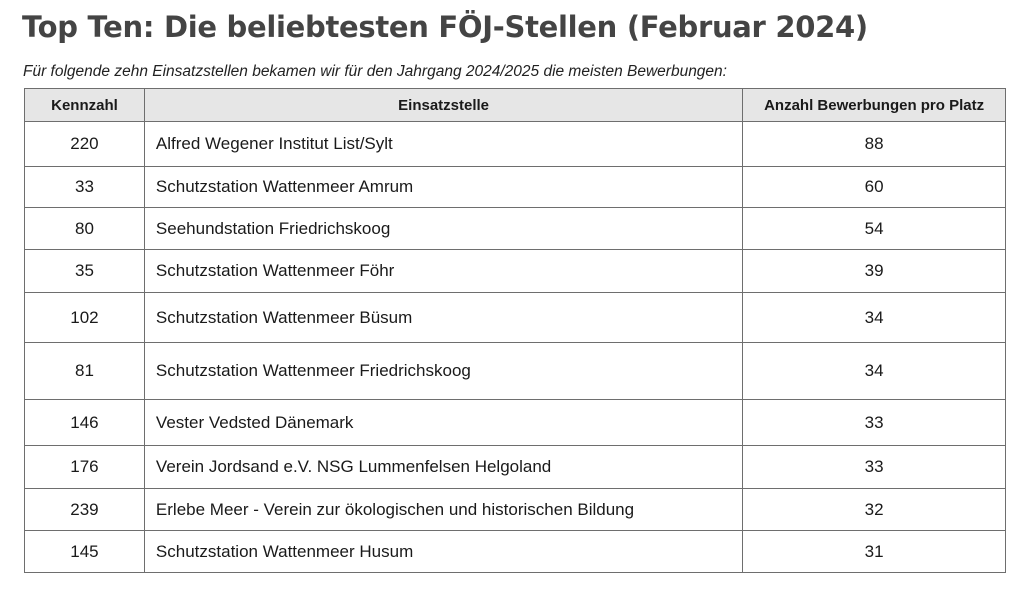  Describe the element at coordinates (84, 509) in the screenshot. I see `cell-kennzahl: 239` at that location.